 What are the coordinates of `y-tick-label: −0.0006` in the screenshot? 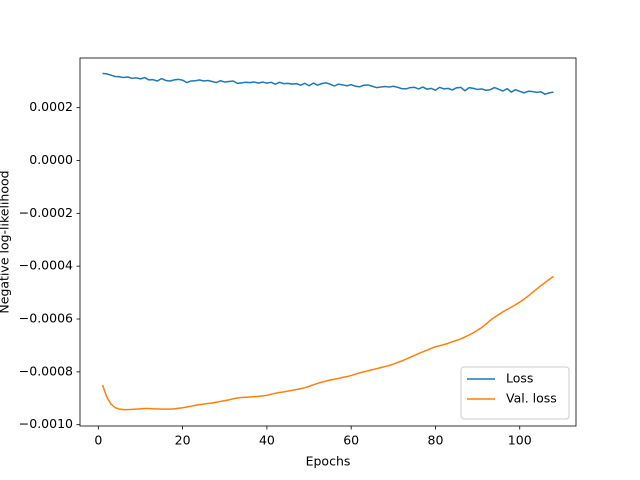 It's located at (46, 318).